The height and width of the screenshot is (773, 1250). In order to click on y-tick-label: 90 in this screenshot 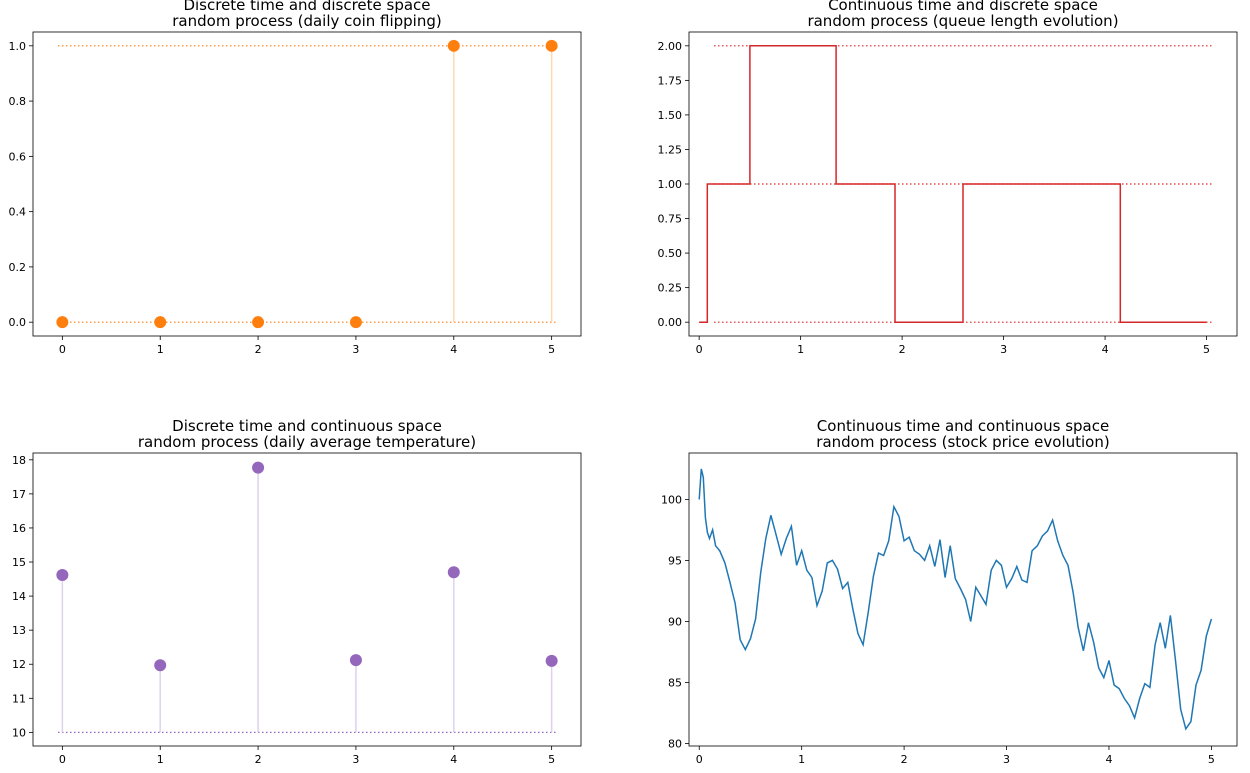, I will do `click(675, 621)`.